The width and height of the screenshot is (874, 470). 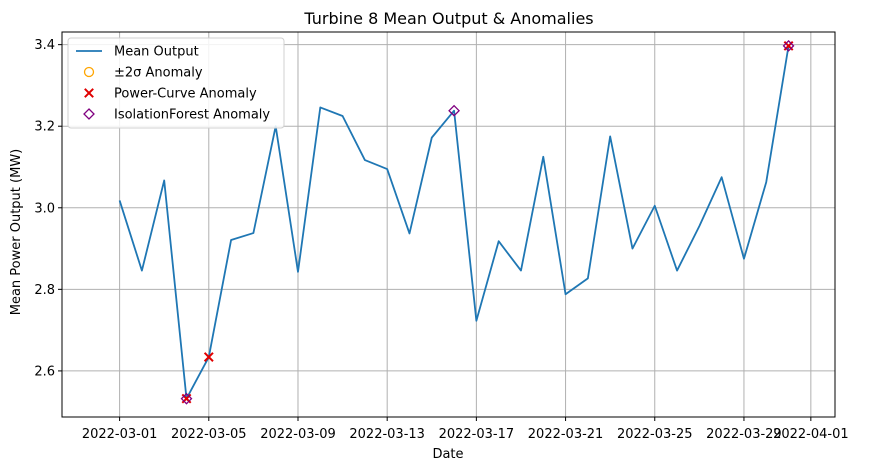 I want to click on legend-box, so click(x=176, y=83).